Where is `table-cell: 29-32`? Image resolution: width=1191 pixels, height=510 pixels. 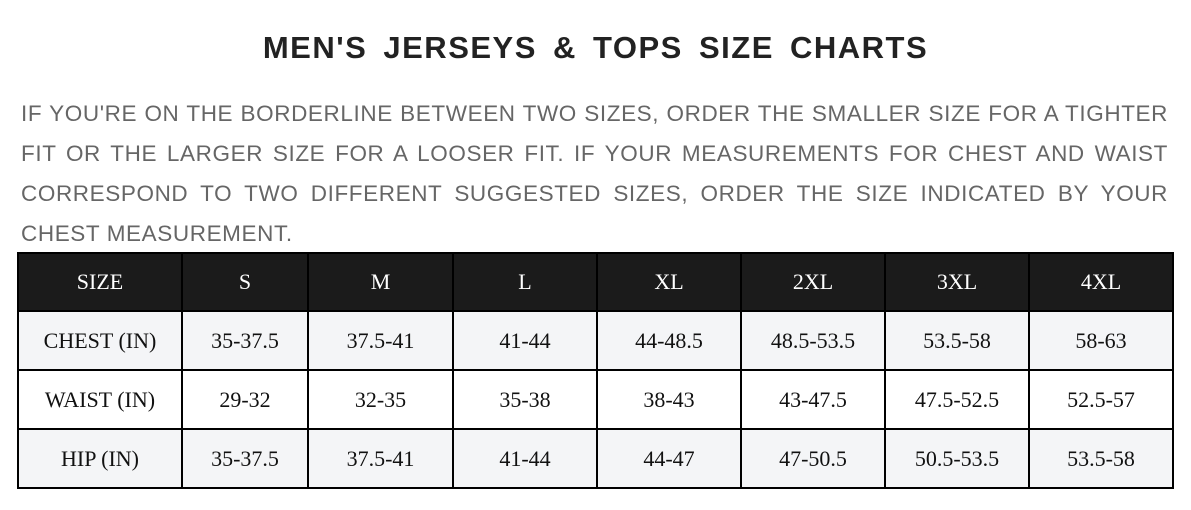
table-cell: 29-32 is located at coordinates (245, 399).